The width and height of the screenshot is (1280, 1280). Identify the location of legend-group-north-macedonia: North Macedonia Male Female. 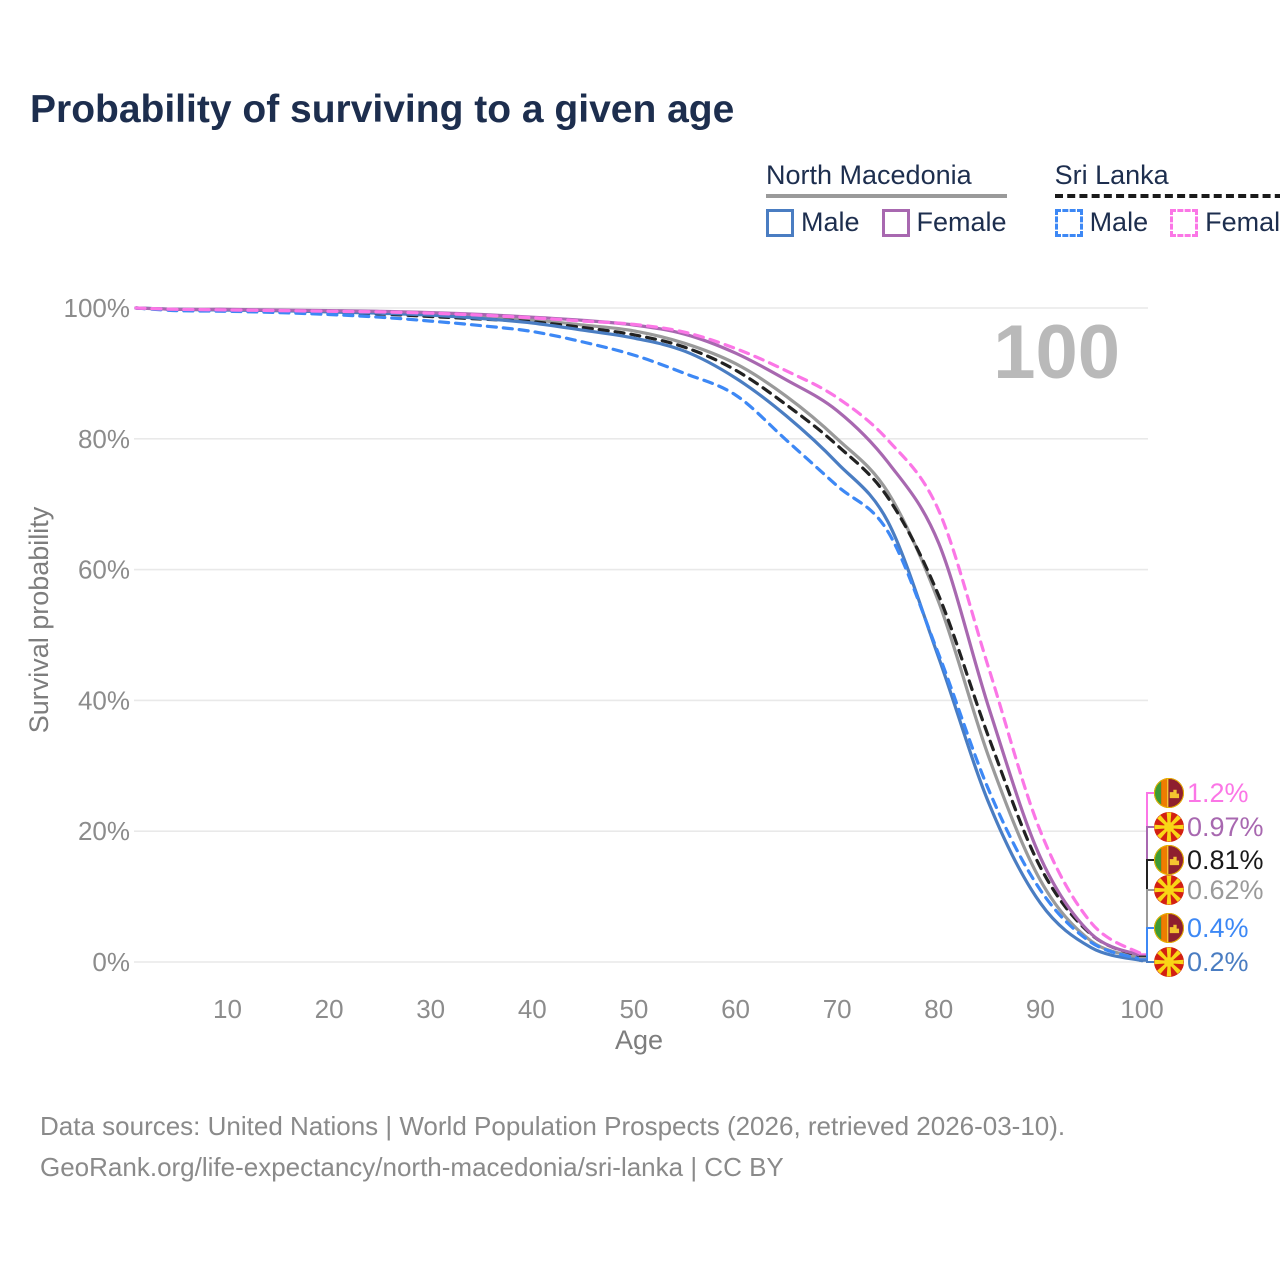
(886, 199).